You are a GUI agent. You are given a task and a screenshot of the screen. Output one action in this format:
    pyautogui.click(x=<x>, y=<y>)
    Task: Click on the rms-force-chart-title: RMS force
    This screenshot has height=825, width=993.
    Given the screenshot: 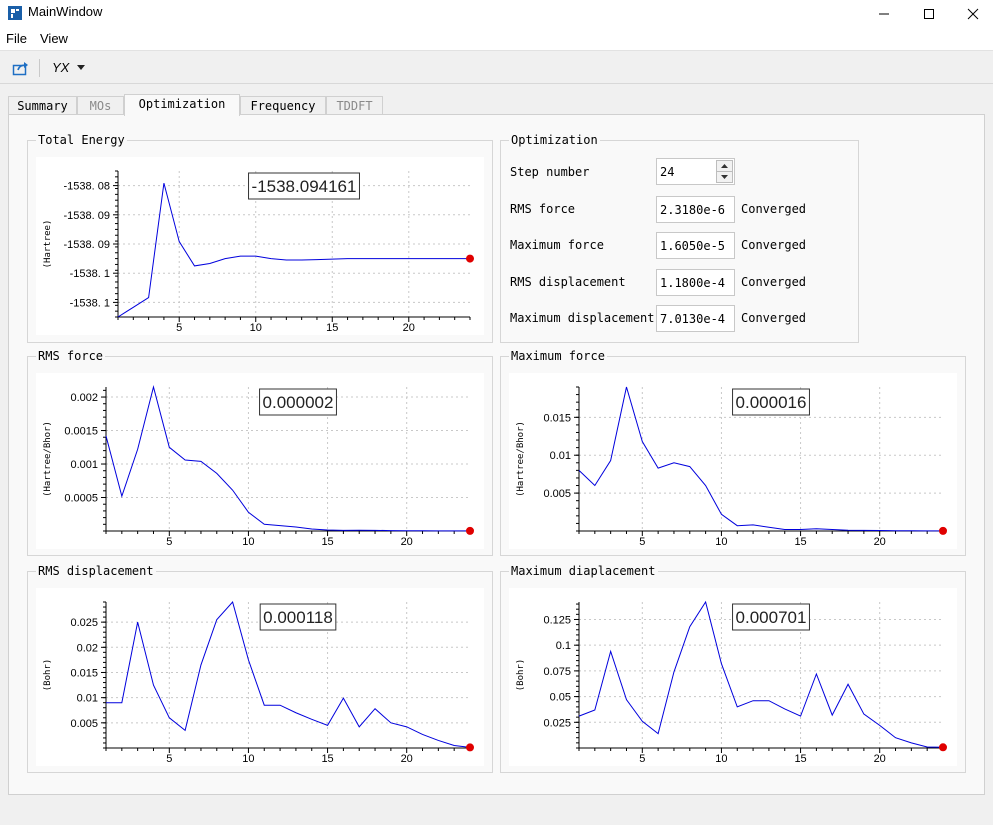 What is the action you would take?
    pyautogui.click(x=71, y=356)
    